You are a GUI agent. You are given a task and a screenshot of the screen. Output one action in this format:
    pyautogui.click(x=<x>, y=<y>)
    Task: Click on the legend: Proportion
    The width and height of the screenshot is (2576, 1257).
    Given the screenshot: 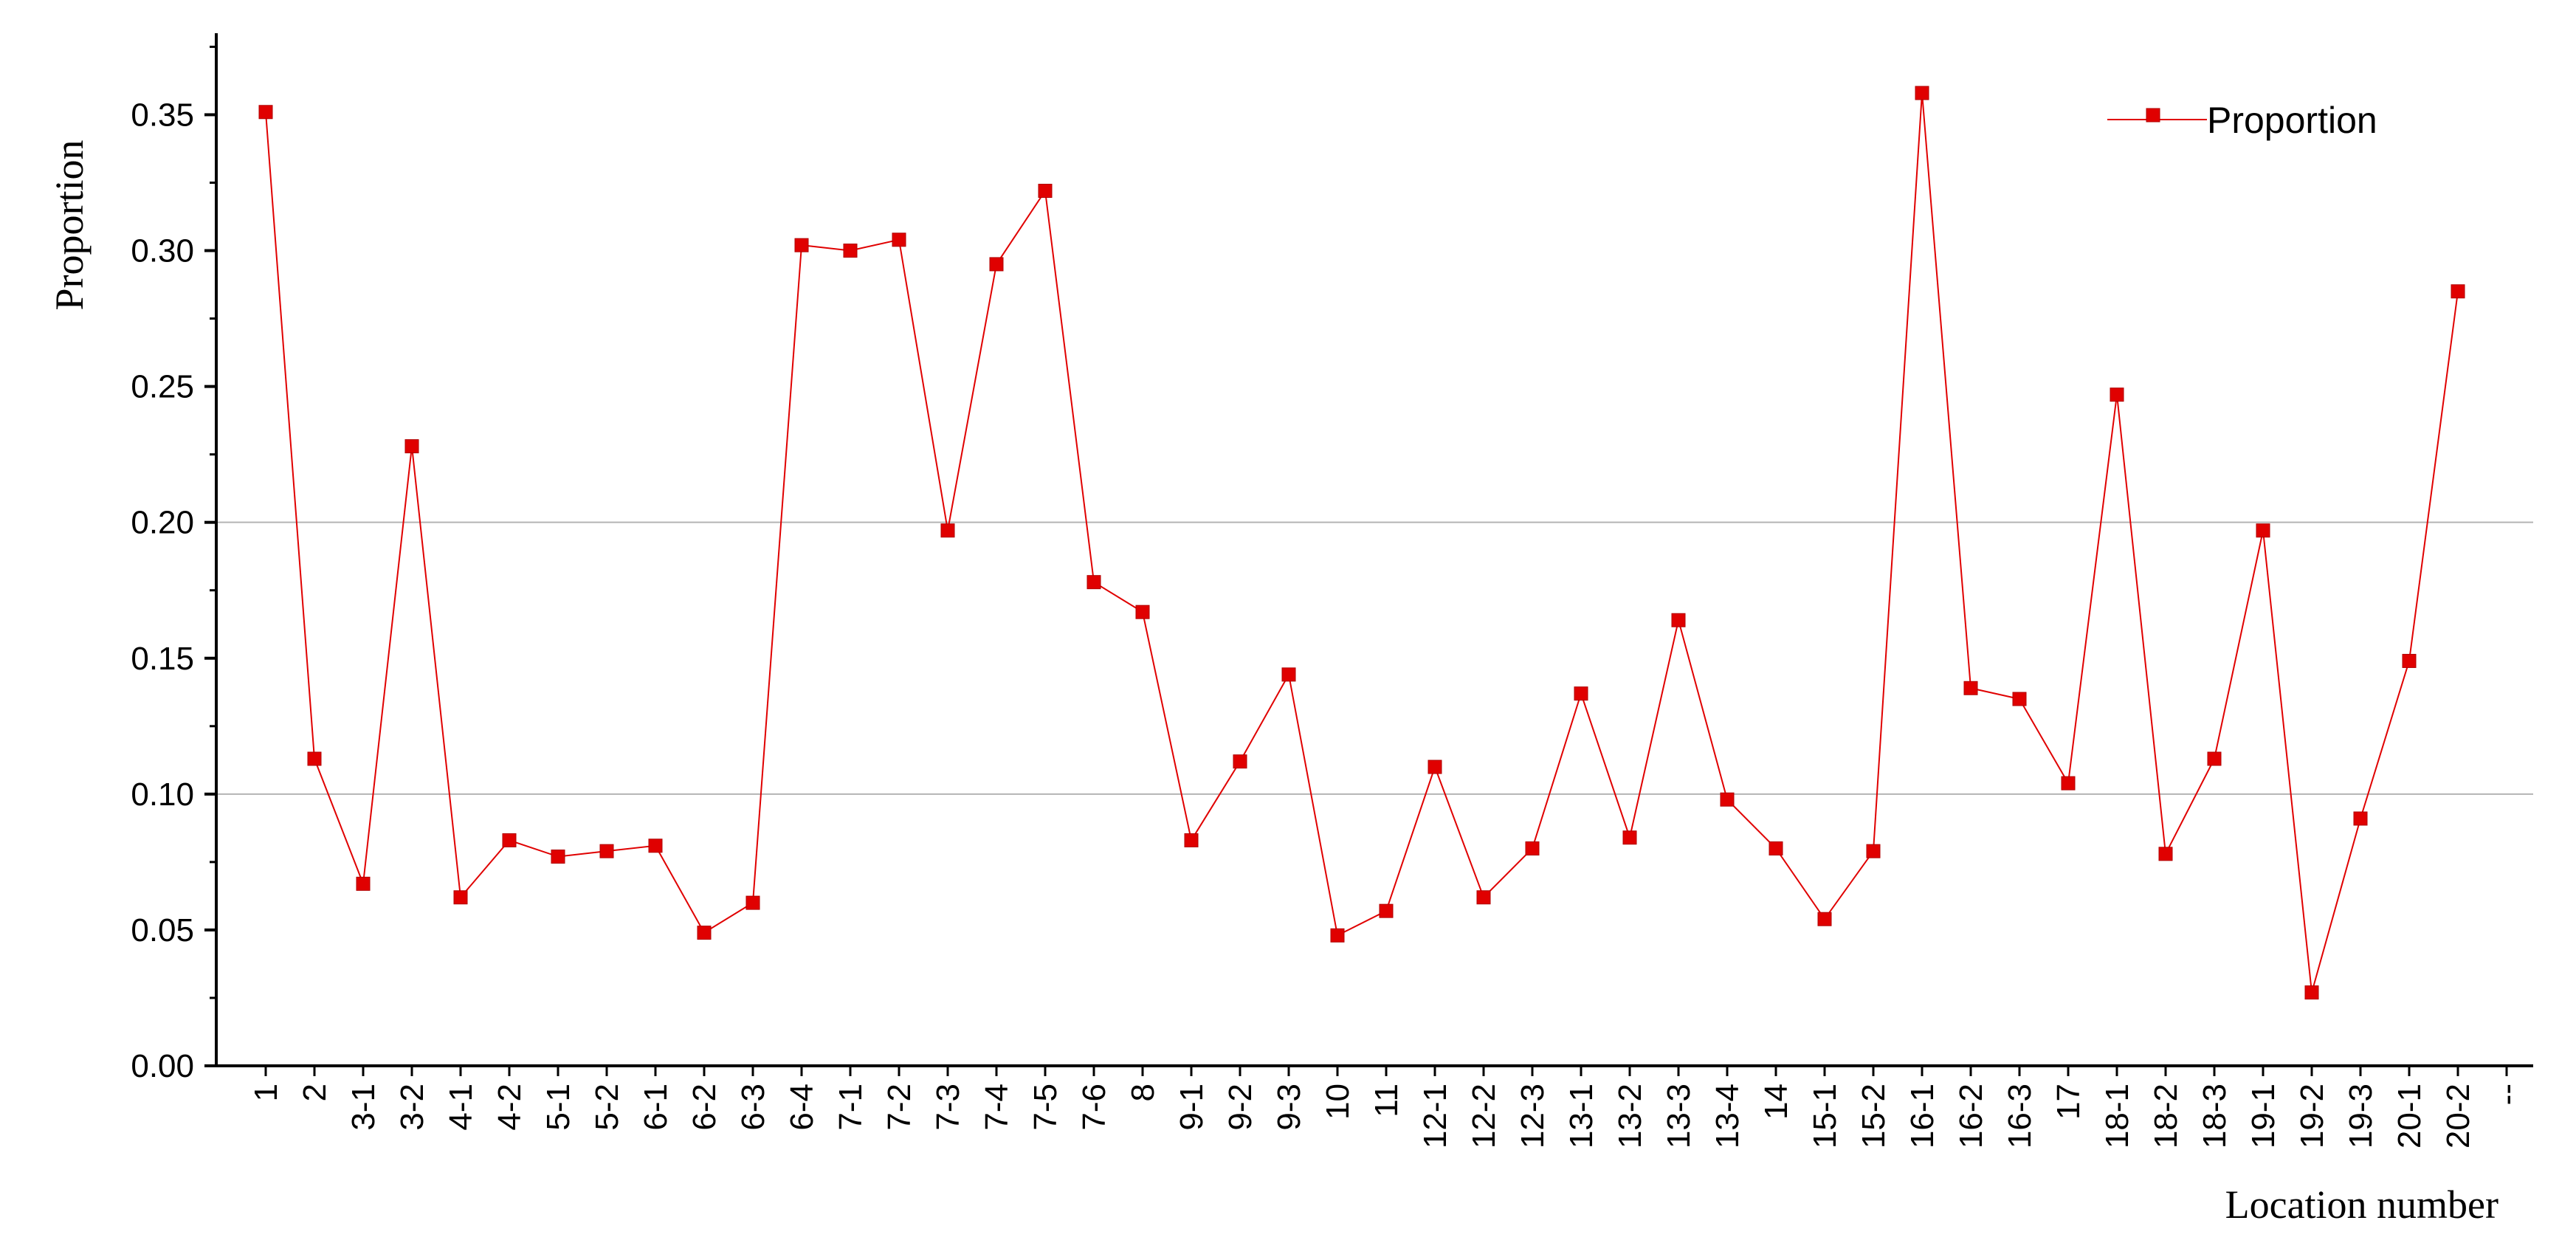 What is the action you would take?
    pyautogui.click(x=2242, y=120)
    